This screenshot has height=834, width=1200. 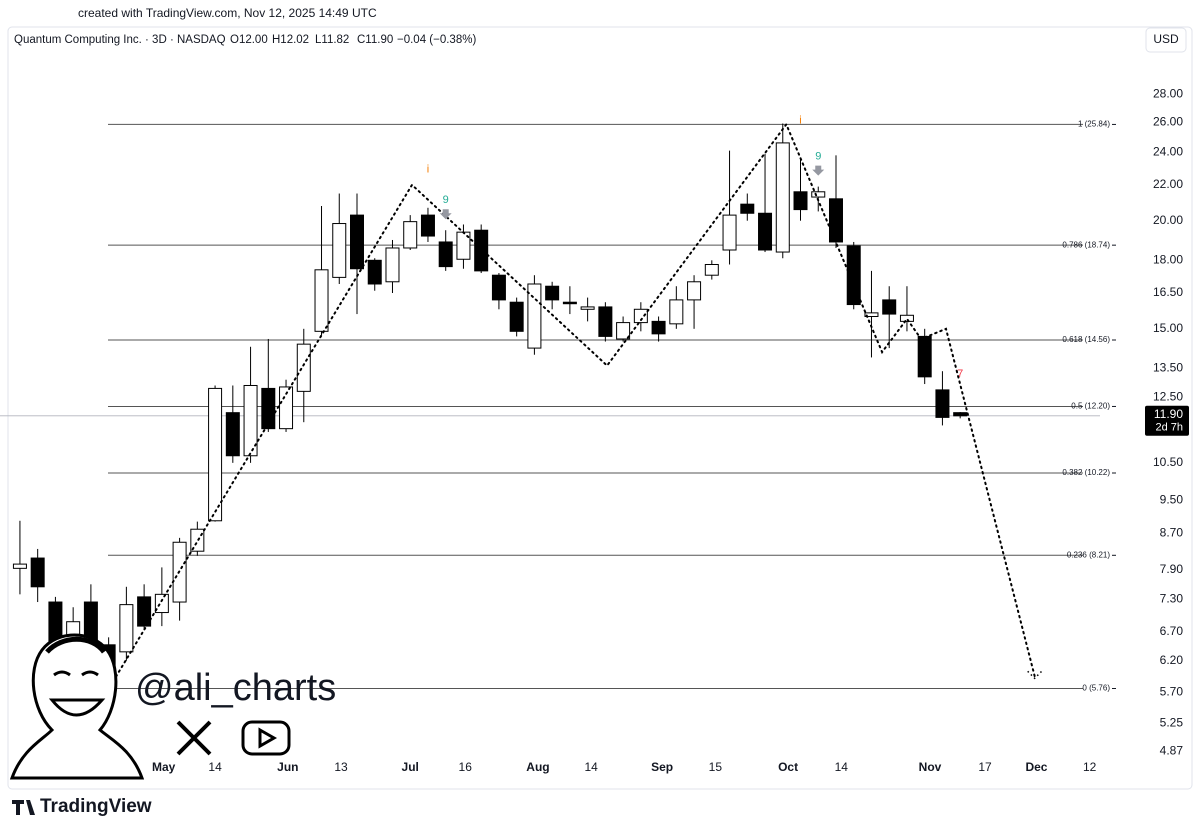 I want to click on watermark-group: @ali_charts, so click(x=172, y=706).